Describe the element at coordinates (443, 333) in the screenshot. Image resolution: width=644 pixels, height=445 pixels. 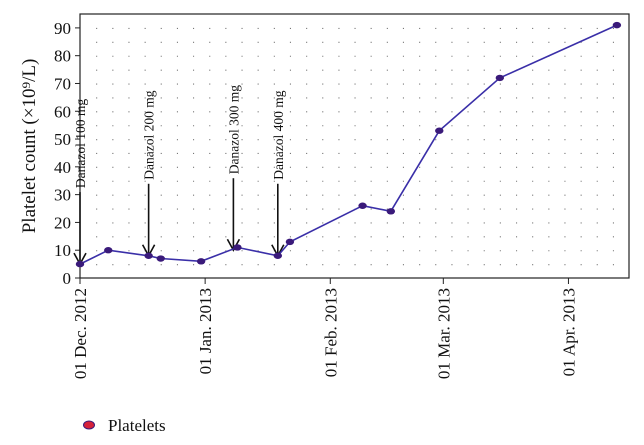
I see `x-tick-label: 01 Mar. 2013` at that location.